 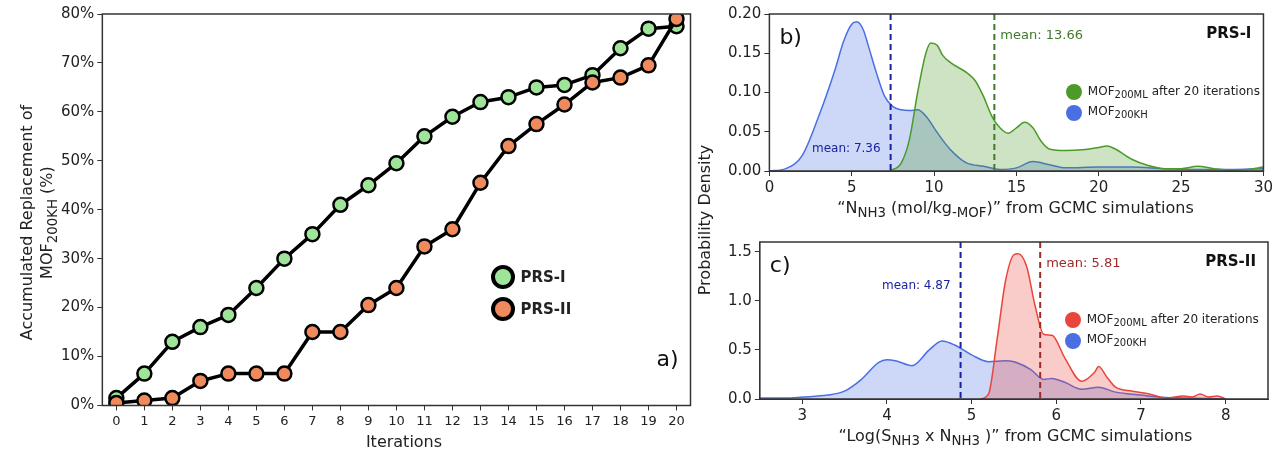 What do you see at coordinates (546, 308) in the screenshot?
I see `legend-label: PRS-II` at bounding box center [546, 308].